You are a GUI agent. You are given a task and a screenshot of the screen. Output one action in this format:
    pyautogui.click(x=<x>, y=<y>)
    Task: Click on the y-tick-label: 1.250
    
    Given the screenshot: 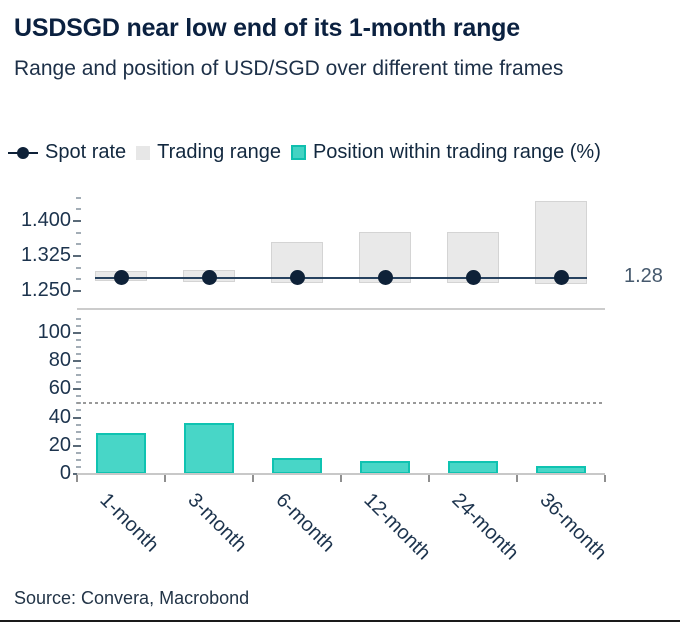 What is the action you would take?
    pyautogui.click(x=45, y=290)
    